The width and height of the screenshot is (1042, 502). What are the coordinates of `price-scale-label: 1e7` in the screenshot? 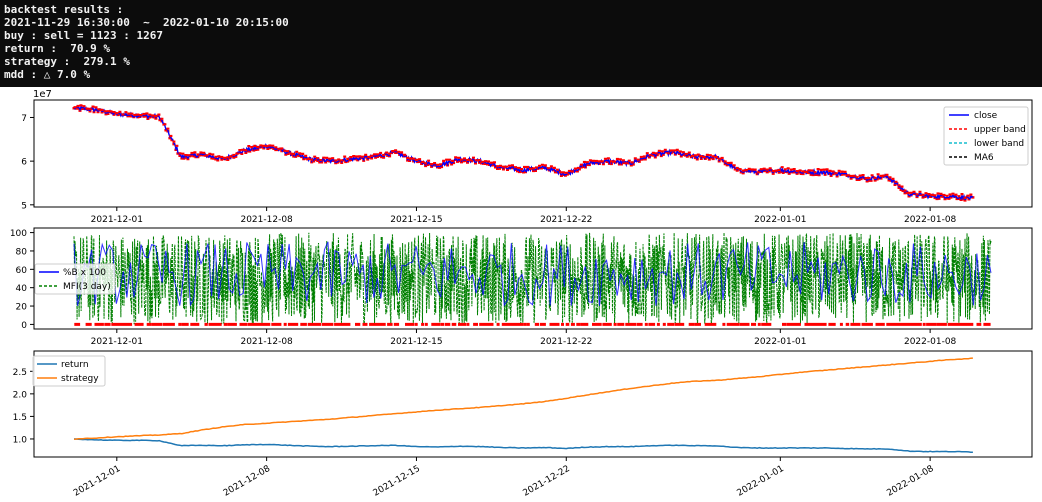 It's located at (42, 94).